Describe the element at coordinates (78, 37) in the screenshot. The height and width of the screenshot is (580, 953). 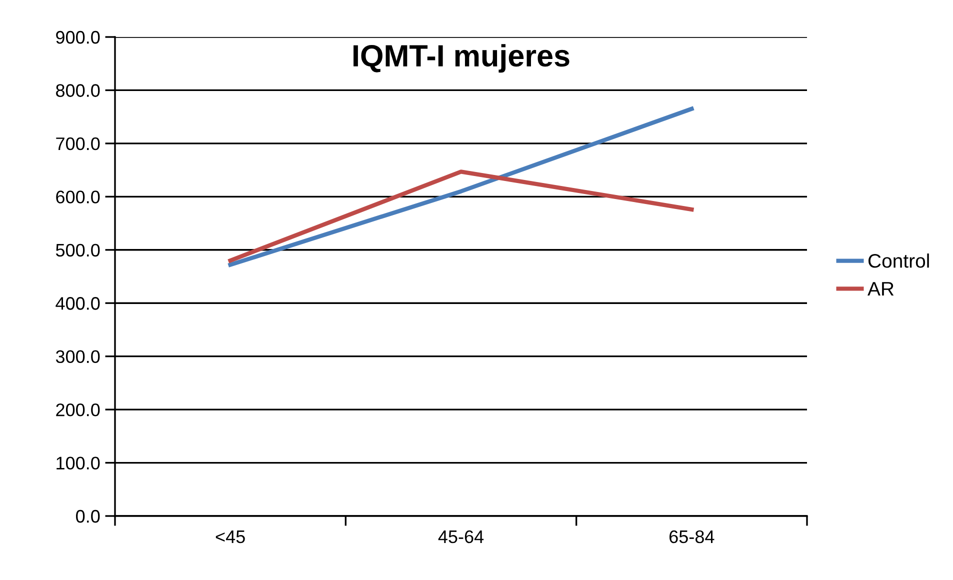
I see `y-tick-label: 900.0` at that location.